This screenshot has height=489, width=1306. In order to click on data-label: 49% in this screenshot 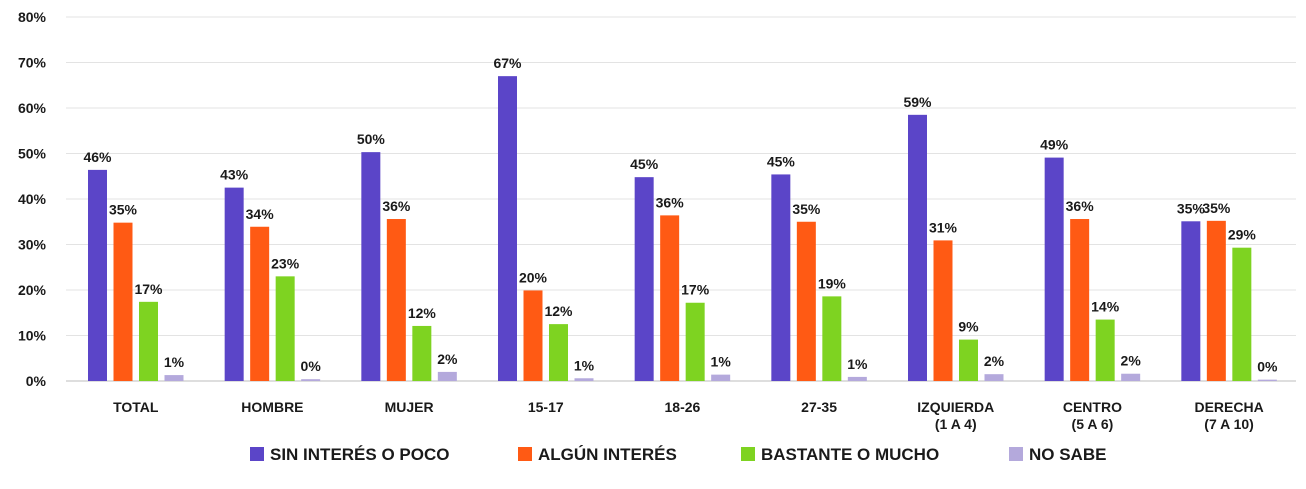, I will do `click(1054, 145)`.